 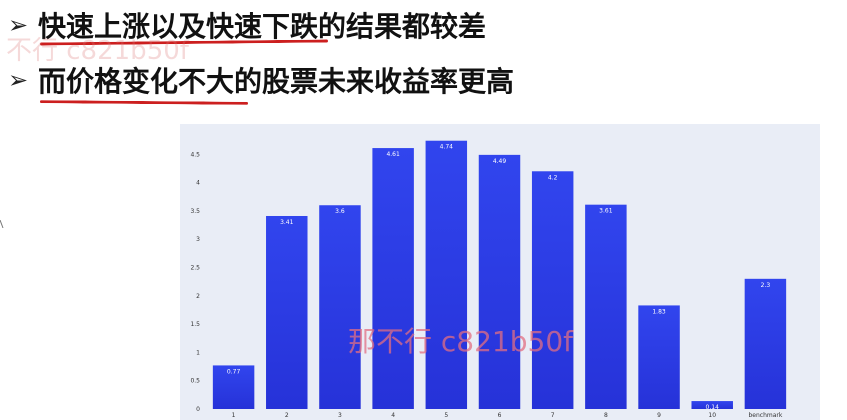 What do you see at coordinates (606, 211) in the screenshot?
I see `data-label-8: 3.61` at bounding box center [606, 211].